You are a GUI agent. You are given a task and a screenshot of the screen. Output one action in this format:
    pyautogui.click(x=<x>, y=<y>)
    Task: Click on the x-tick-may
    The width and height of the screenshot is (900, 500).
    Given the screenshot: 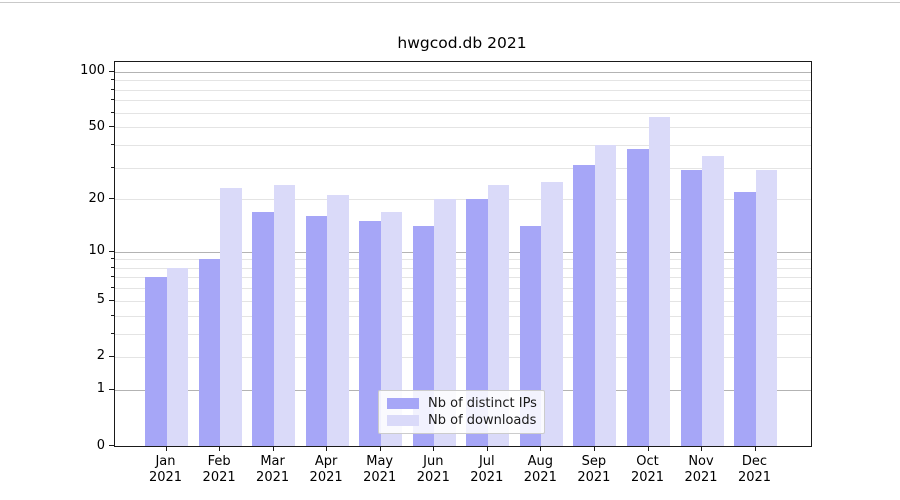 What is the action you would take?
    pyautogui.click(x=380, y=448)
    